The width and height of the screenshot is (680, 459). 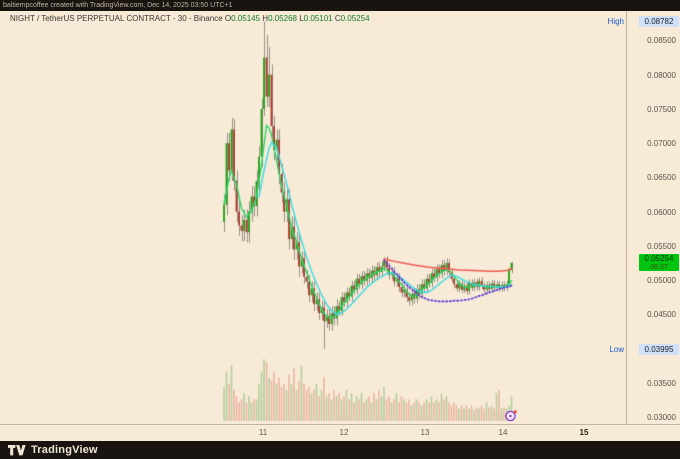 I want to click on price-tick-label: 0.06500, so click(x=661, y=178).